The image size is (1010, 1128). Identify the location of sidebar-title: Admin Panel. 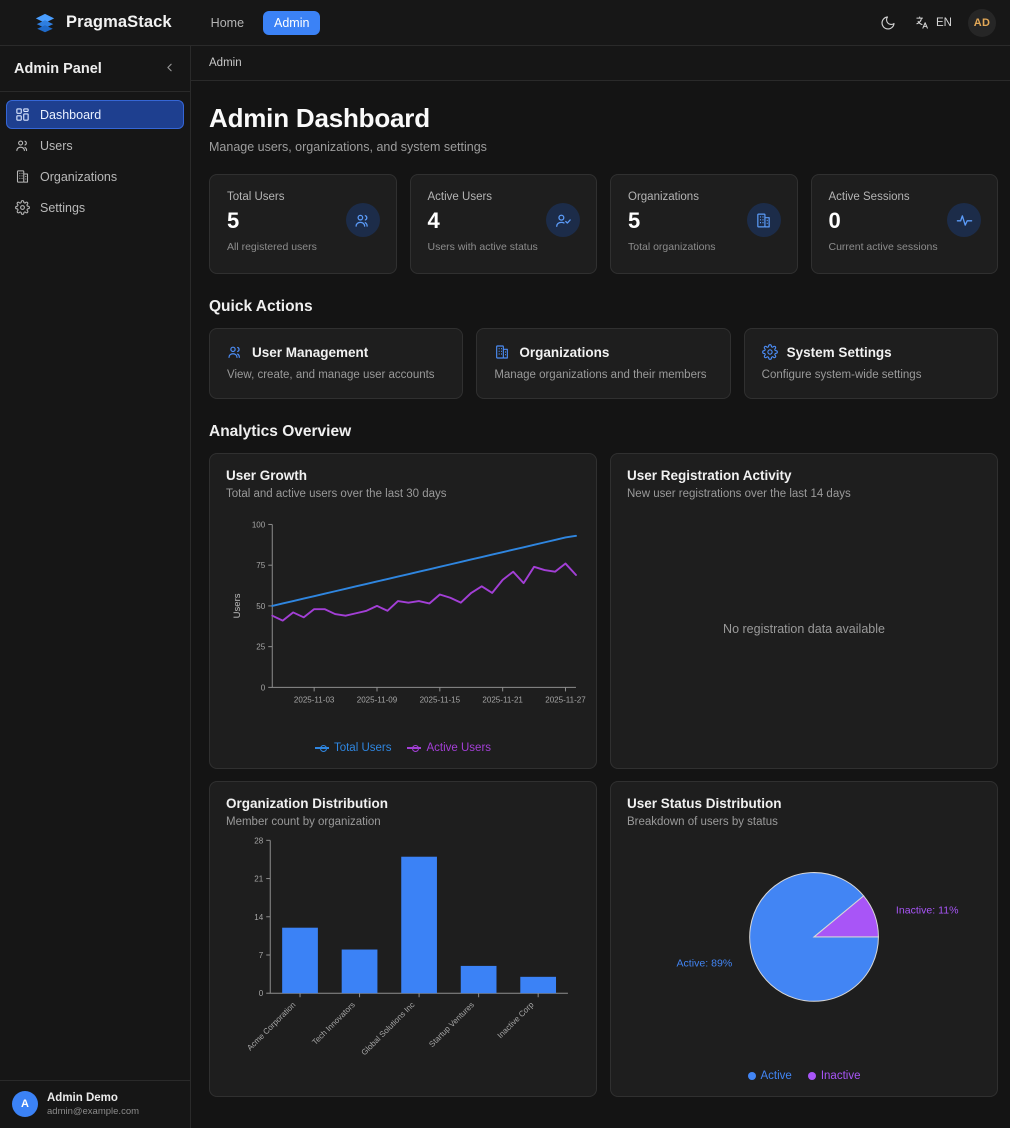
(58, 68).